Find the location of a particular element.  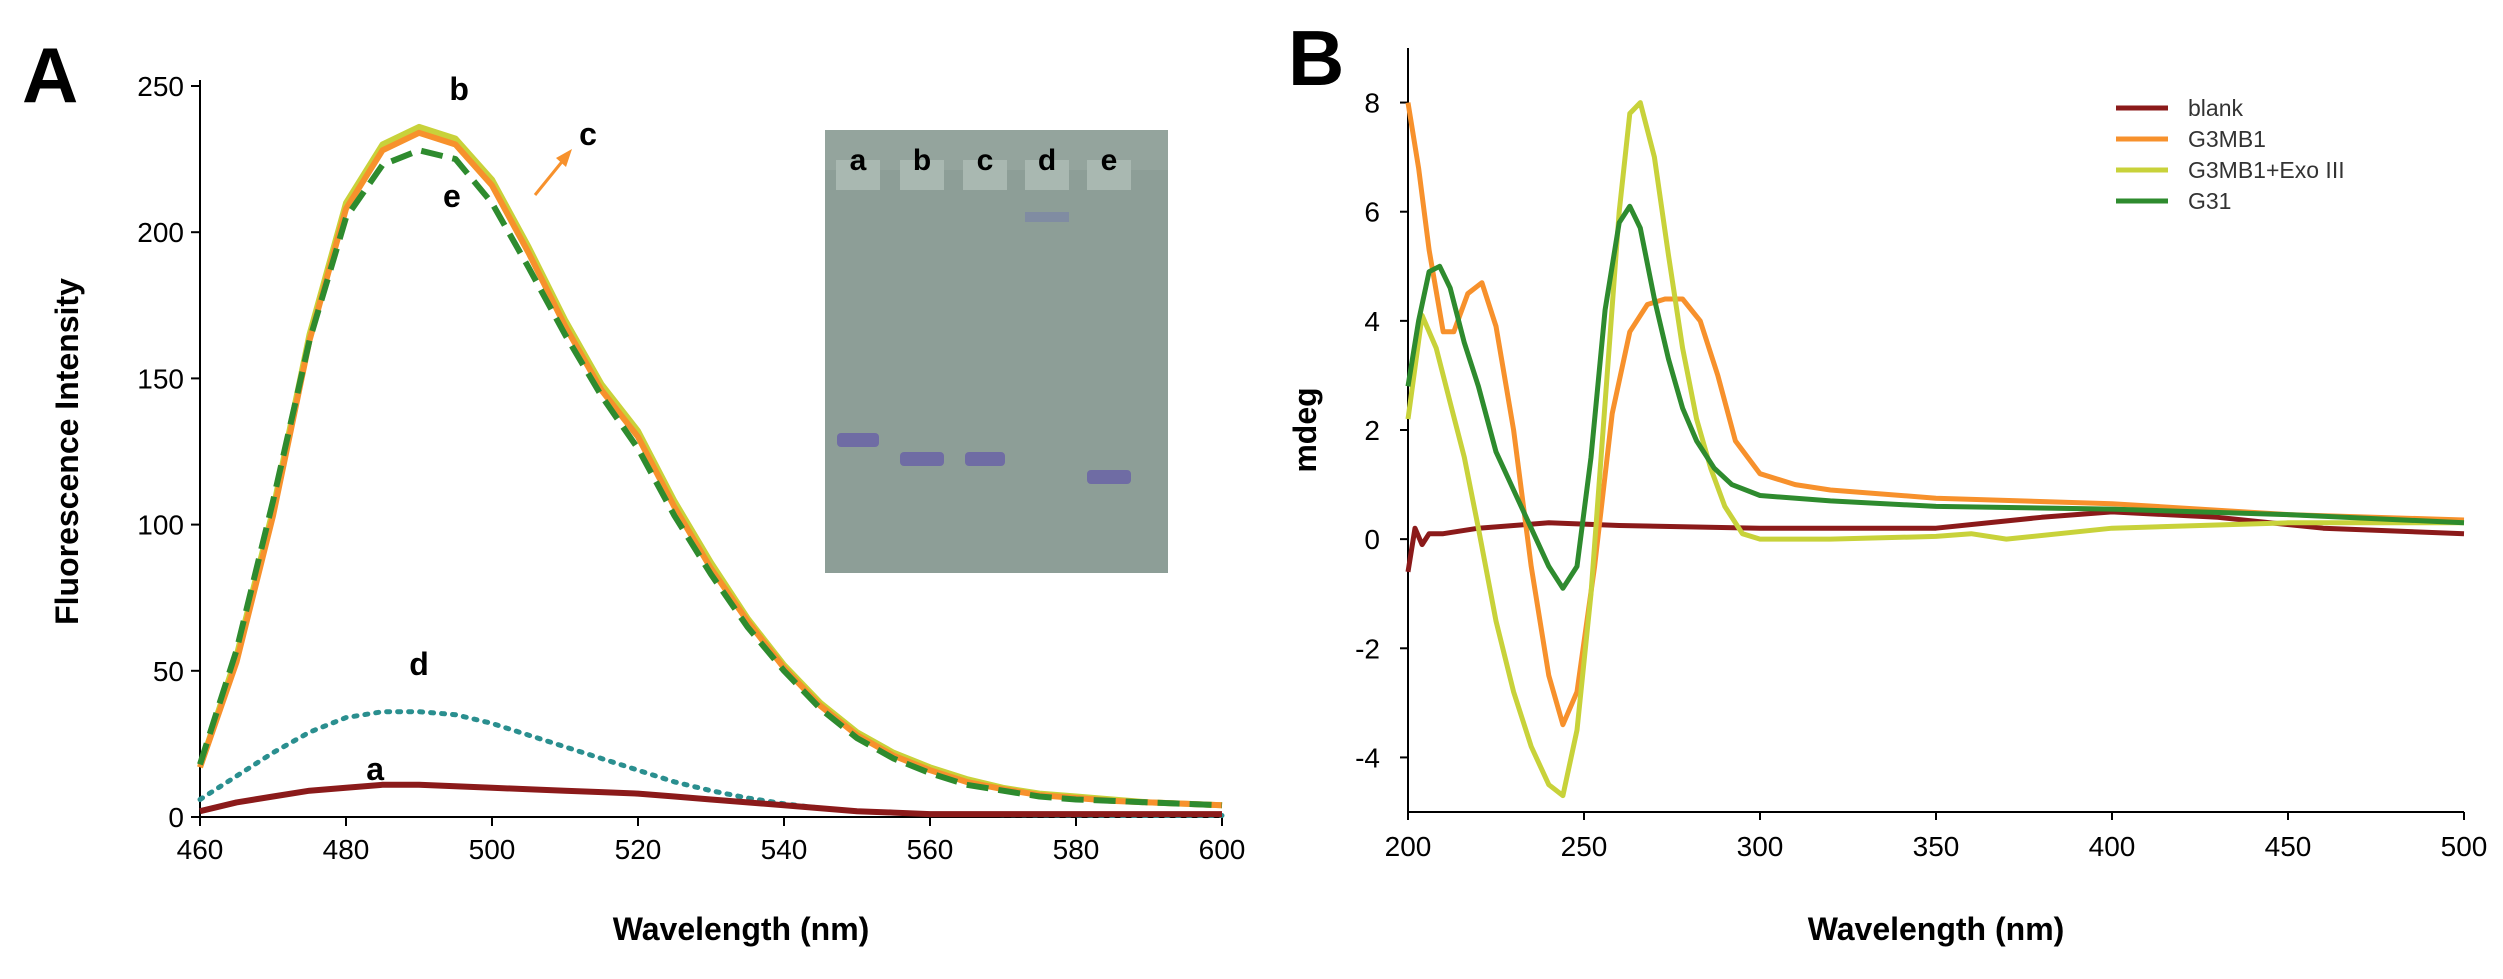

y-tick-label: -2 is located at coordinates (1367, 648).